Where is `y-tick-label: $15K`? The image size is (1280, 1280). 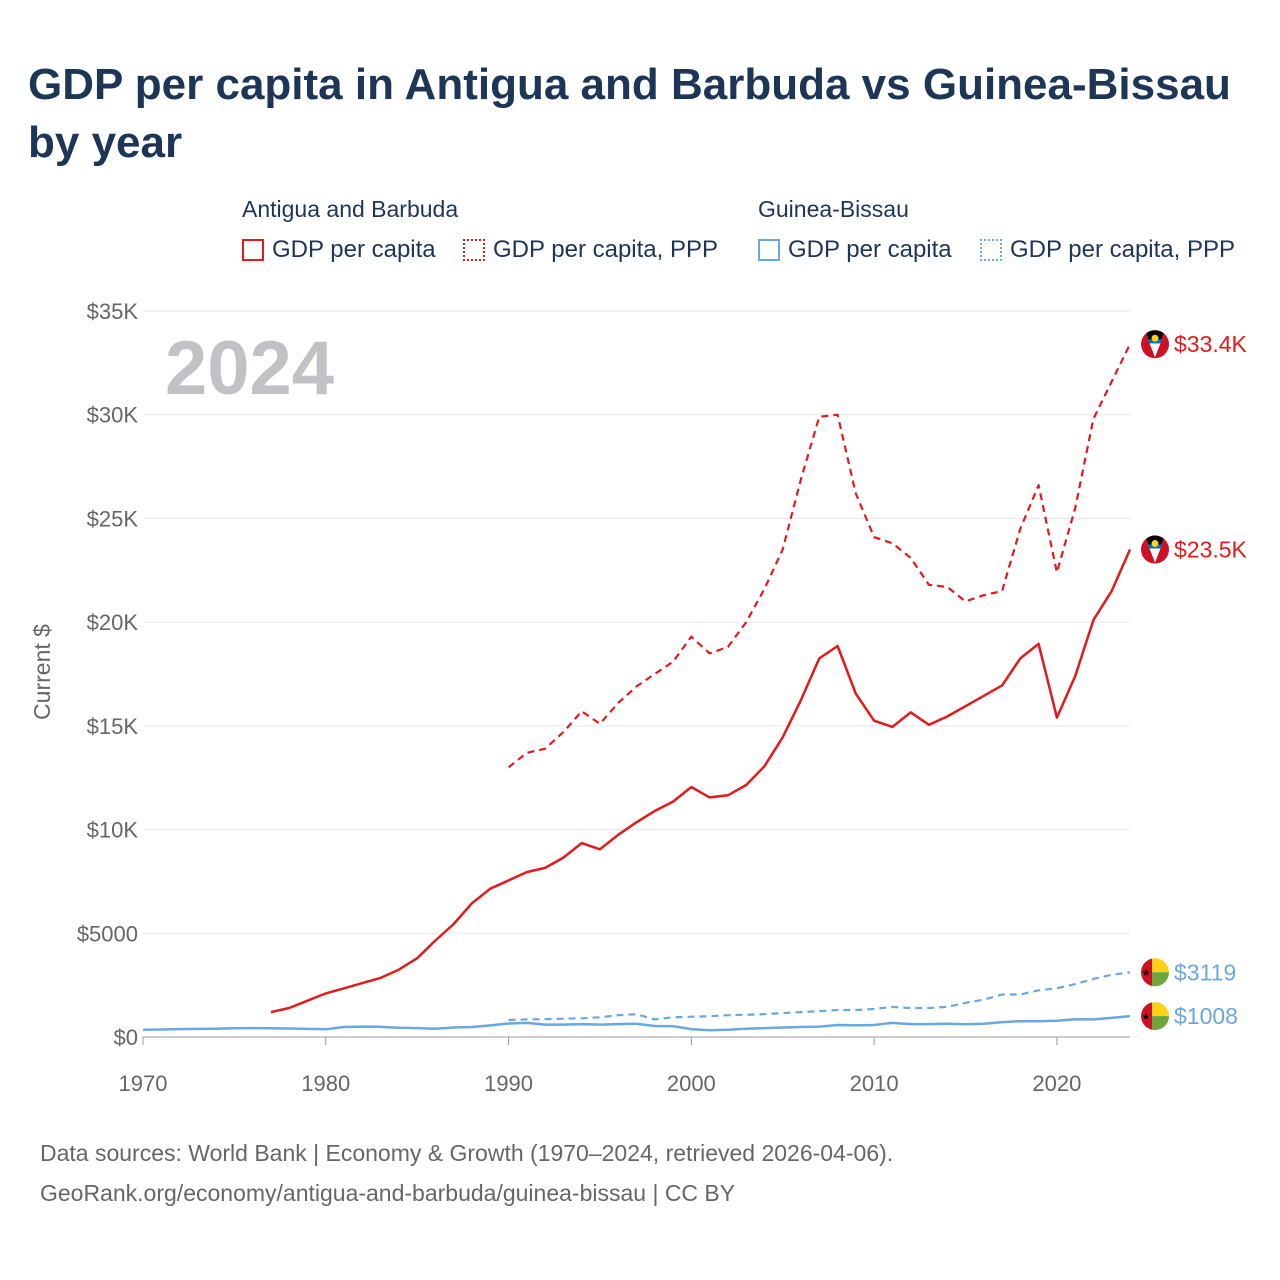
y-tick-label: $15K is located at coordinates (113, 726).